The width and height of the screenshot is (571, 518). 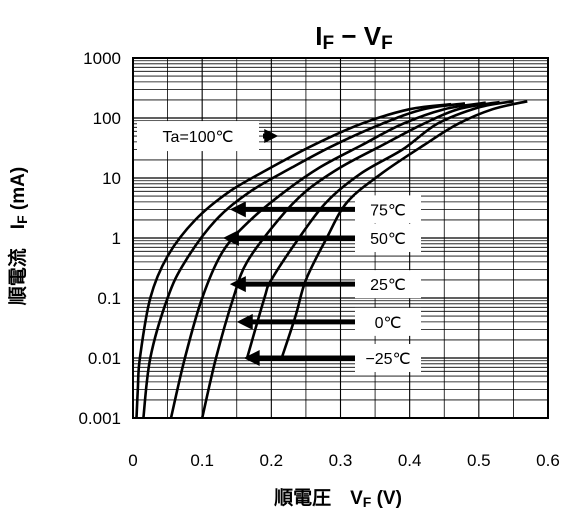 What do you see at coordinates (329, 43) in the screenshot?
I see `chart-title-sub: F` at bounding box center [329, 43].